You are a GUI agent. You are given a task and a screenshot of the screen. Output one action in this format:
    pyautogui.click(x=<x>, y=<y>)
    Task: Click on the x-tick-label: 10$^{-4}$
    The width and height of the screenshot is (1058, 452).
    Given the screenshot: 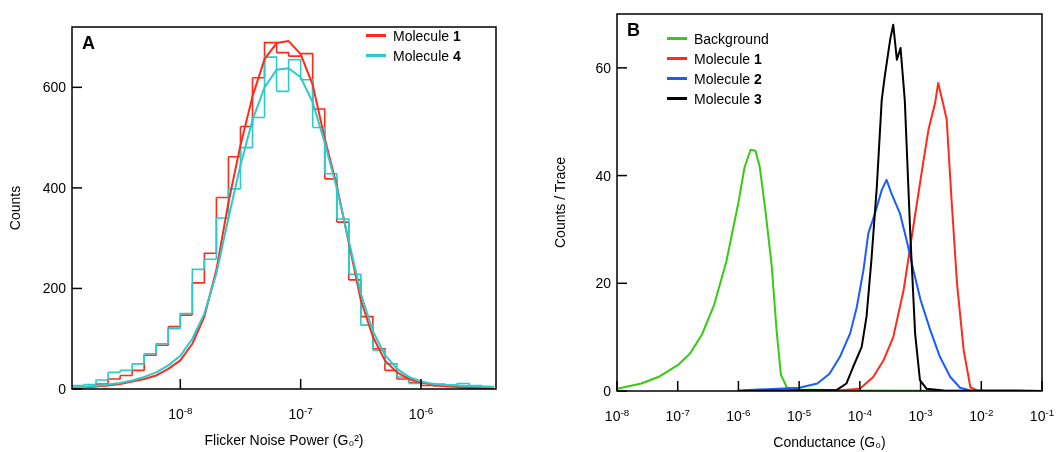 What is the action you would take?
    pyautogui.click(x=860, y=415)
    